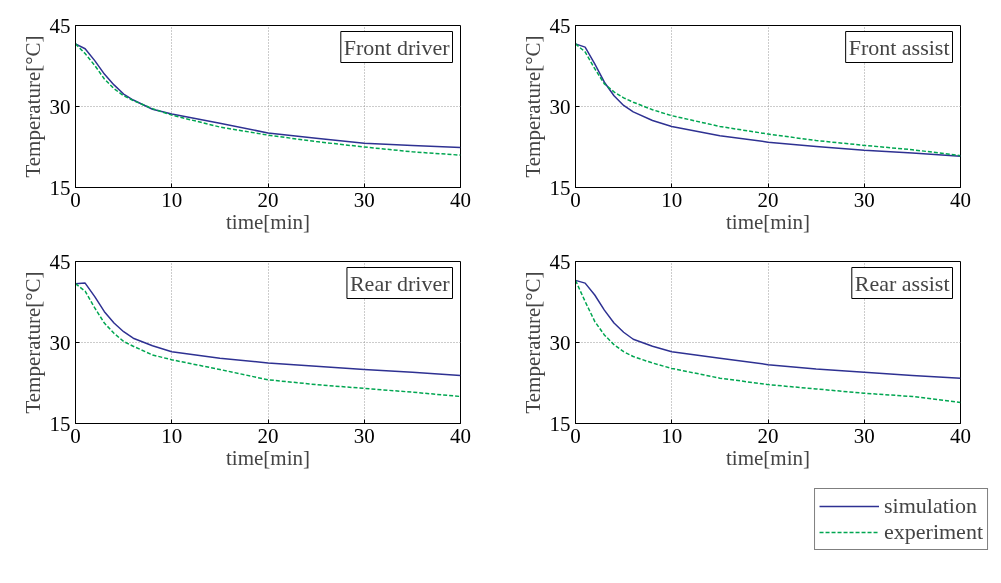 The height and width of the screenshot is (583, 1001). What do you see at coordinates (930, 506) in the screenshot?
I see `legend-label: simulation` at bounding box center [930, 506].